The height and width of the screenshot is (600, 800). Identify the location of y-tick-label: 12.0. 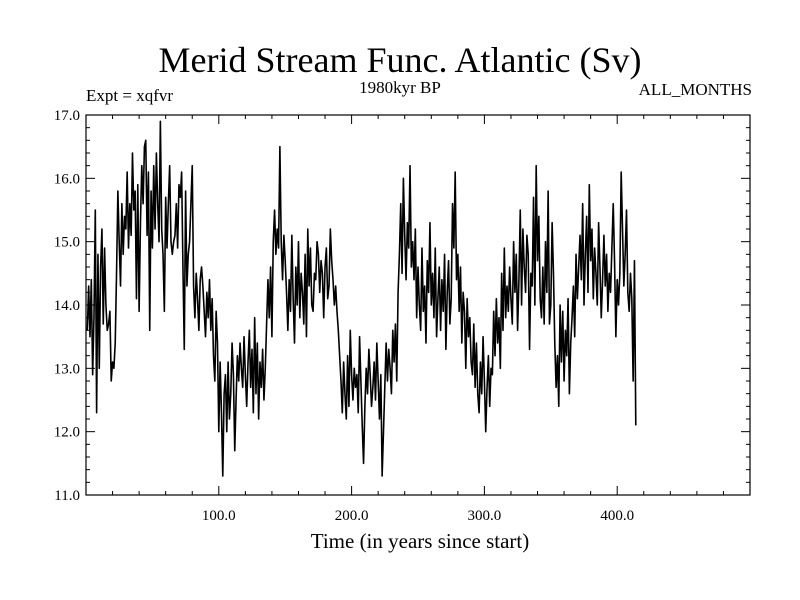
(67, 433).